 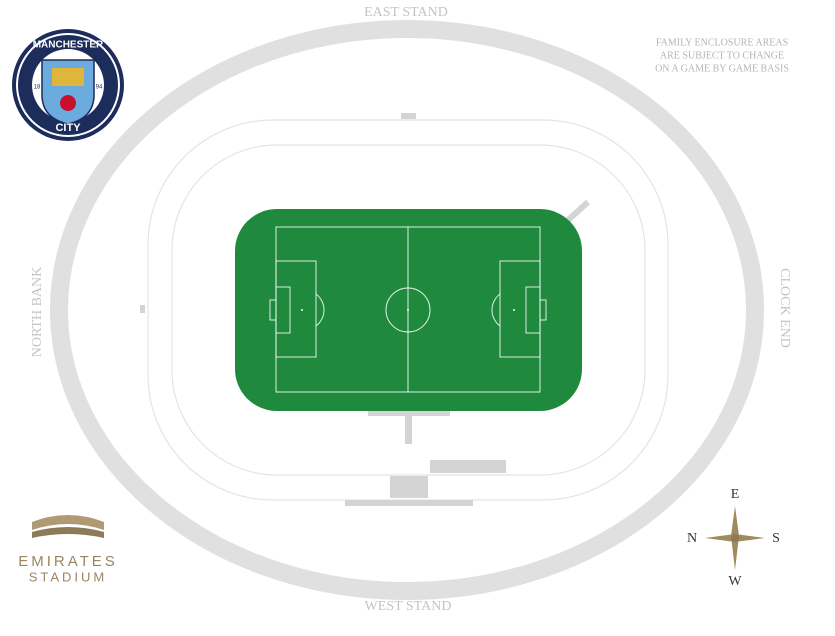 I want to click on logo-bottom: CITY, so click(x=68, y=128).